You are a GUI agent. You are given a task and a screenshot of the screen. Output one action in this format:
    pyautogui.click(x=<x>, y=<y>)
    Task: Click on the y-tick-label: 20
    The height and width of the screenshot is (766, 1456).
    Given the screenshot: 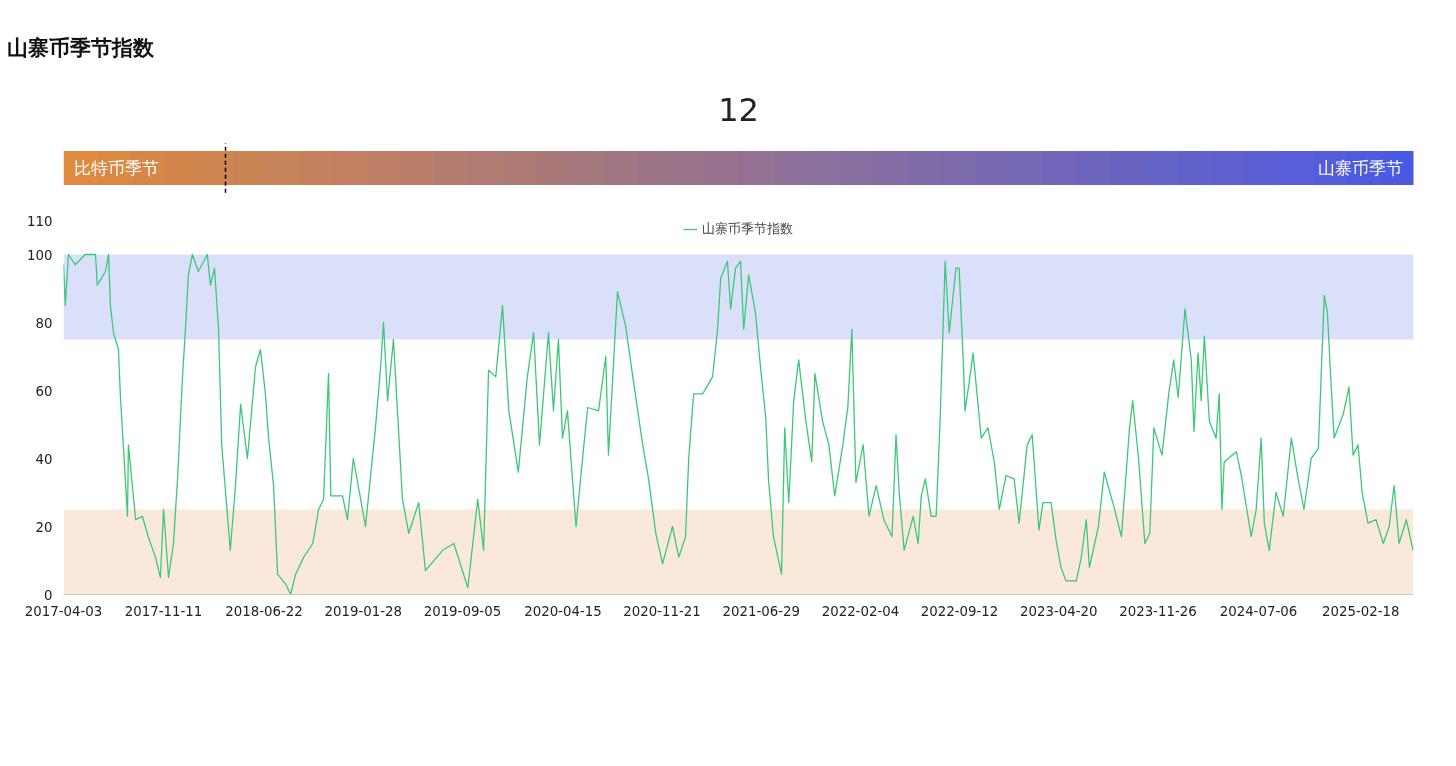 What is the action you would take?
    pyautogui.click(x=44, y=527)
    